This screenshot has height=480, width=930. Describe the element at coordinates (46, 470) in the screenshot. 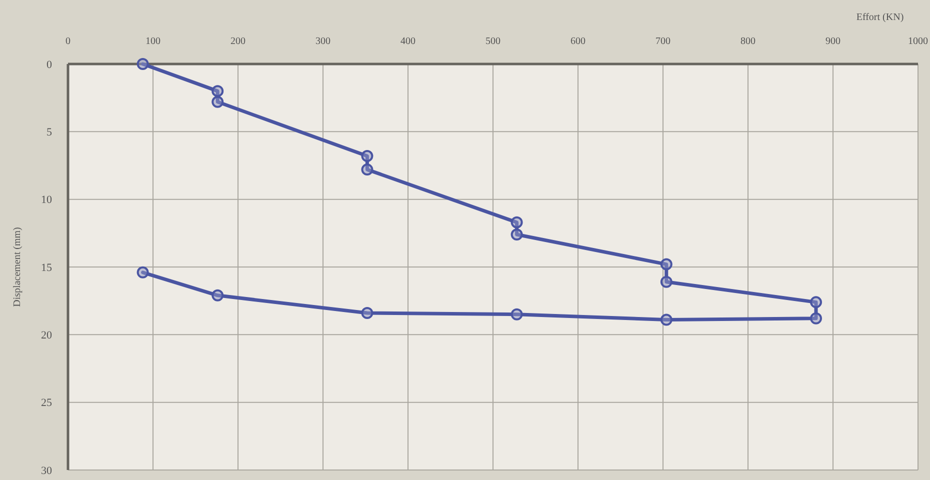

I see `y-tick-label: 30` at that location.